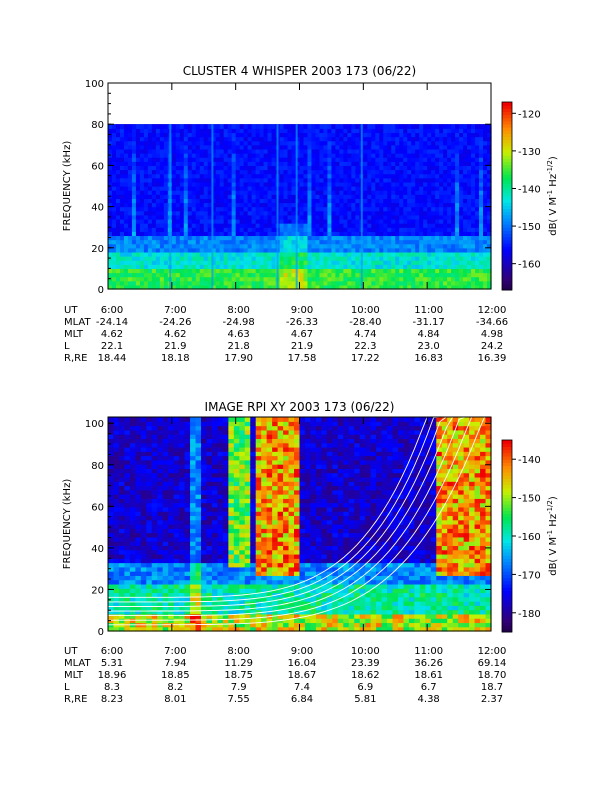  What do you see at coordinates (492, 358) in the screenshot?
I see `ephemeris-value: 16.39` at bounding box center [492, 358].